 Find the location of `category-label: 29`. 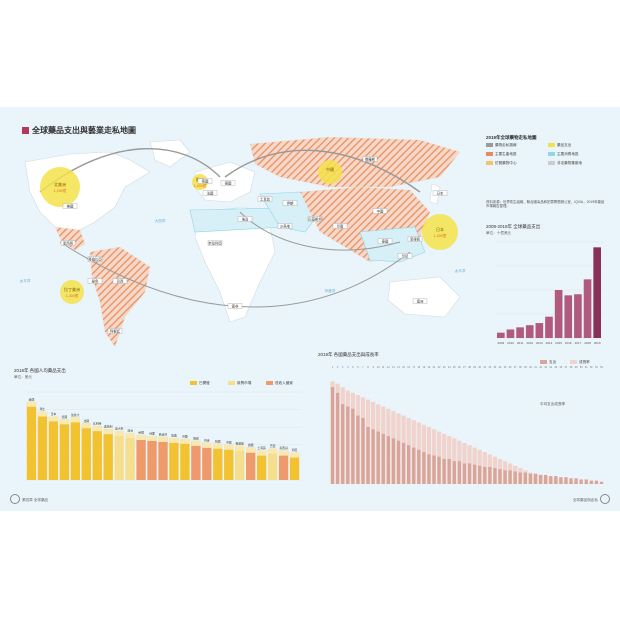

category-label: 29 is located at coordinates (474, 367).